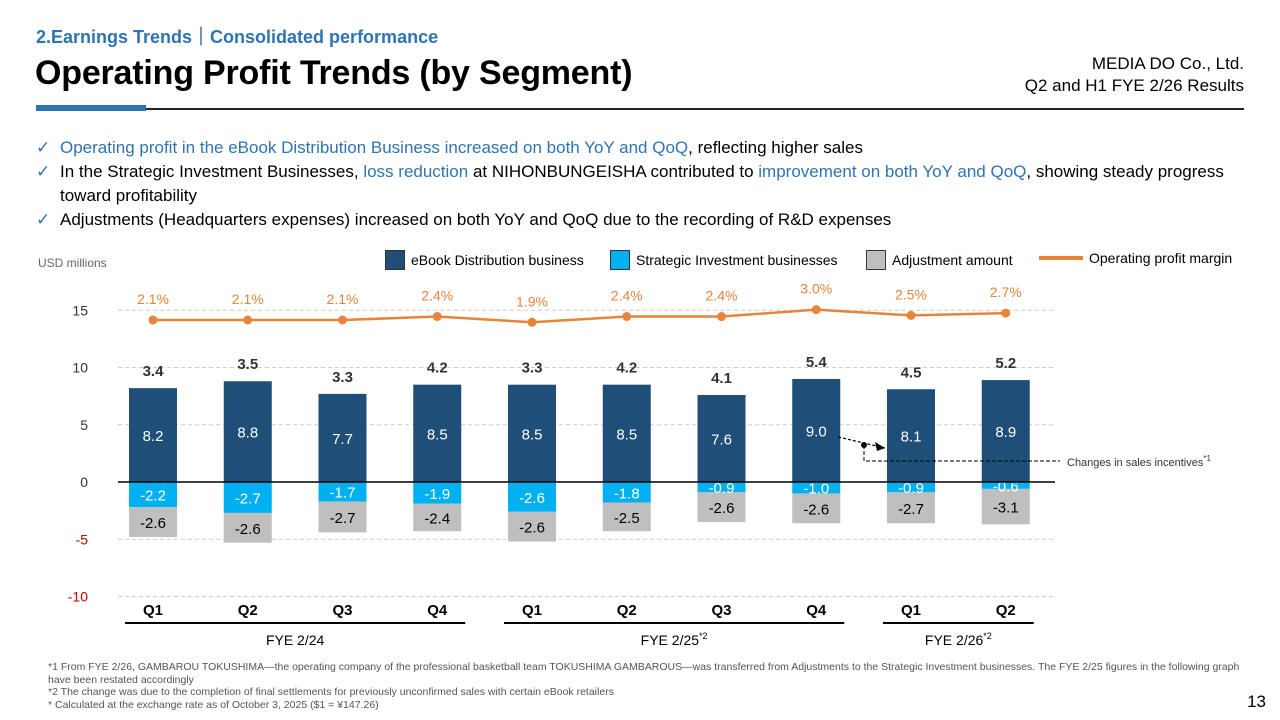 The width and height of the screenshot is (1280, 720). I want to click on legend-label-adjustment: Adjustment amount, so click(952, 260).